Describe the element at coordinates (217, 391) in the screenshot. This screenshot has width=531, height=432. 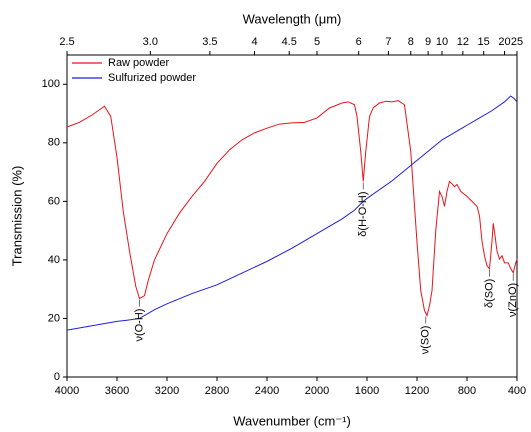
I see `x-tick-label: 2800` at that location.